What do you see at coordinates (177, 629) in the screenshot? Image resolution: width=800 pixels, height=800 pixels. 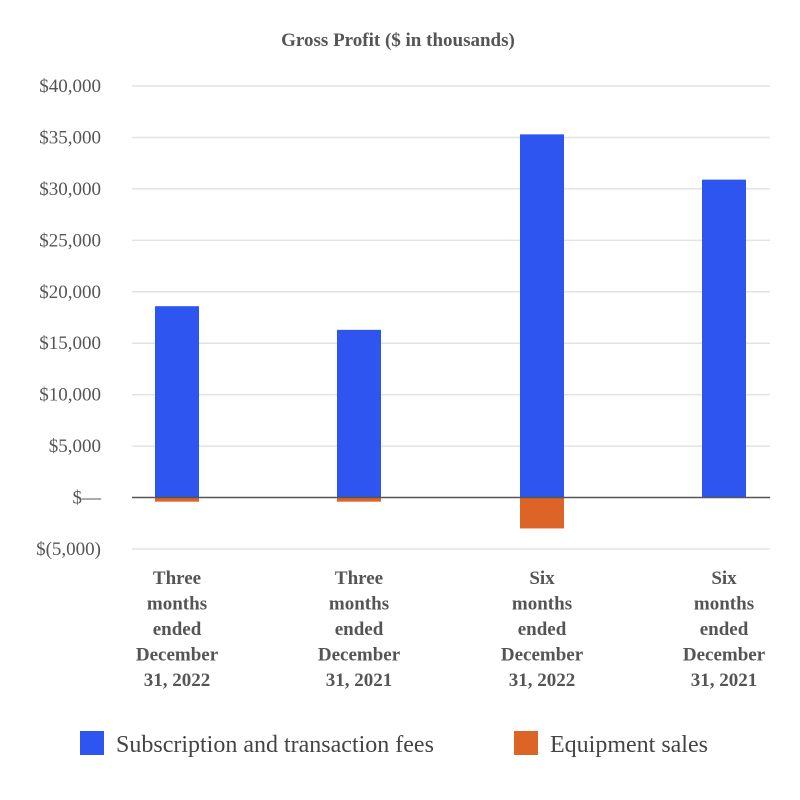 I see `x-category-label: Three months ended December 31, 2022` at bounding box center [177, 629].